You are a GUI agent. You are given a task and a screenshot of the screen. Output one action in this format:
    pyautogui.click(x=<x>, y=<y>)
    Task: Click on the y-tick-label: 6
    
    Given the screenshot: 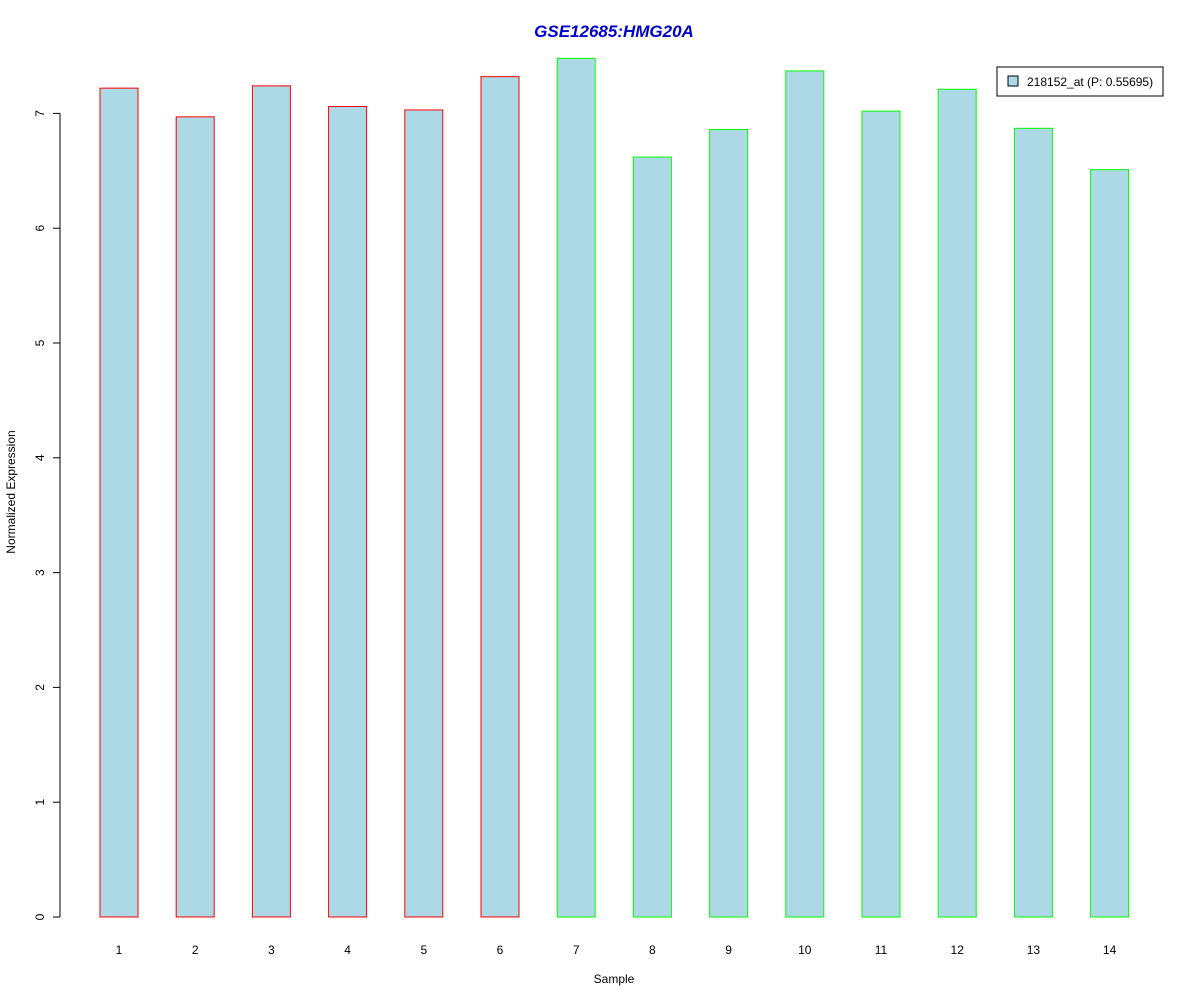 What is the action you would take?
    pyautogui.click(x=40, y=228)
    